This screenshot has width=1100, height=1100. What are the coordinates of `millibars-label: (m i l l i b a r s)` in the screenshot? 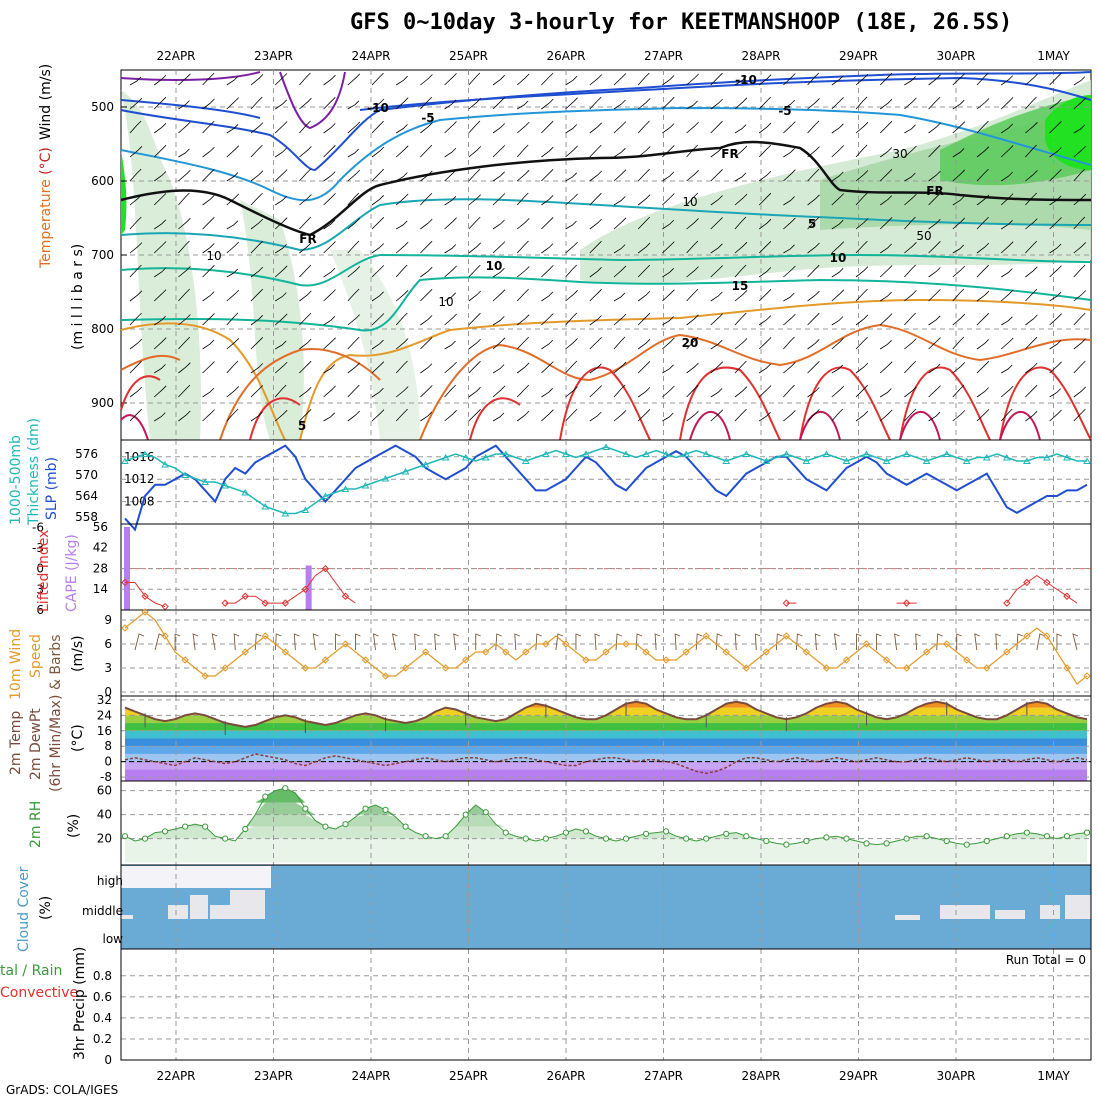 It's located at (78, 297).